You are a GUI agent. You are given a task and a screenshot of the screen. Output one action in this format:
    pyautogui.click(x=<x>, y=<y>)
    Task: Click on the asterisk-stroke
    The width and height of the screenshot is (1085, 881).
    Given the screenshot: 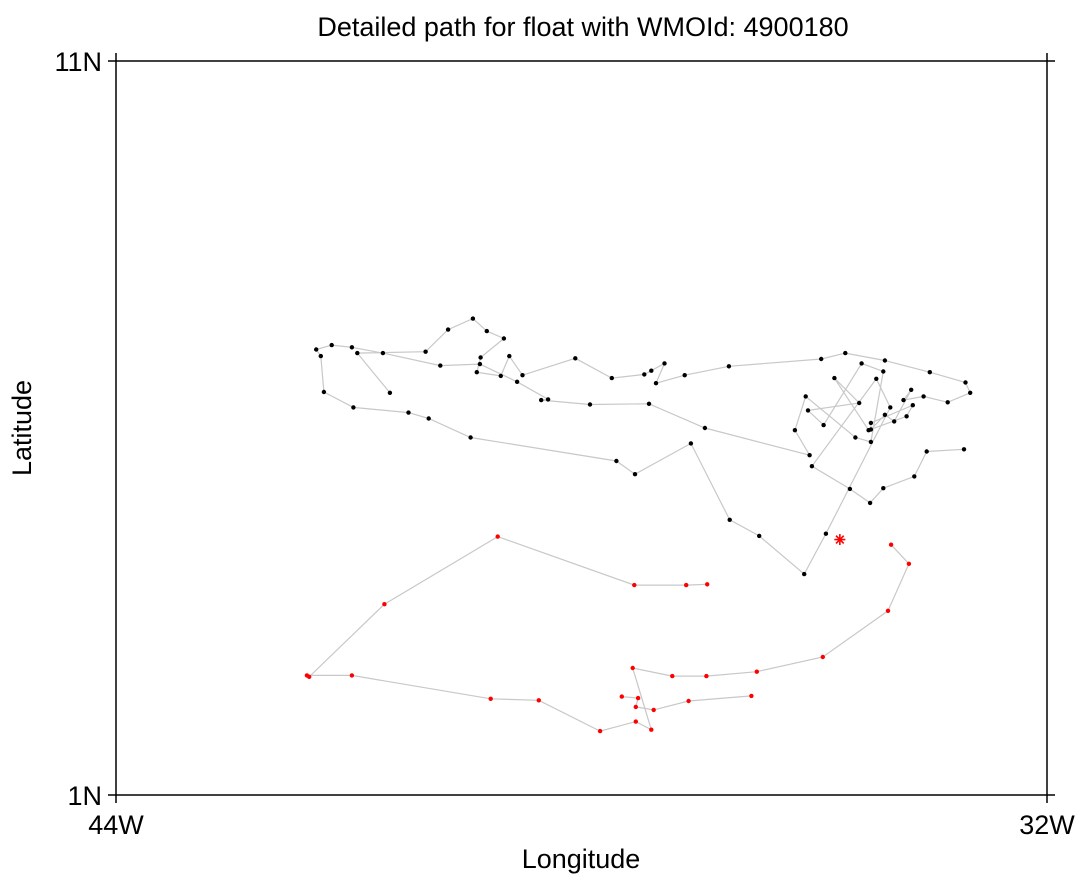 What is the action you would take?
    pyautogui.click(x=840, y=539)
    